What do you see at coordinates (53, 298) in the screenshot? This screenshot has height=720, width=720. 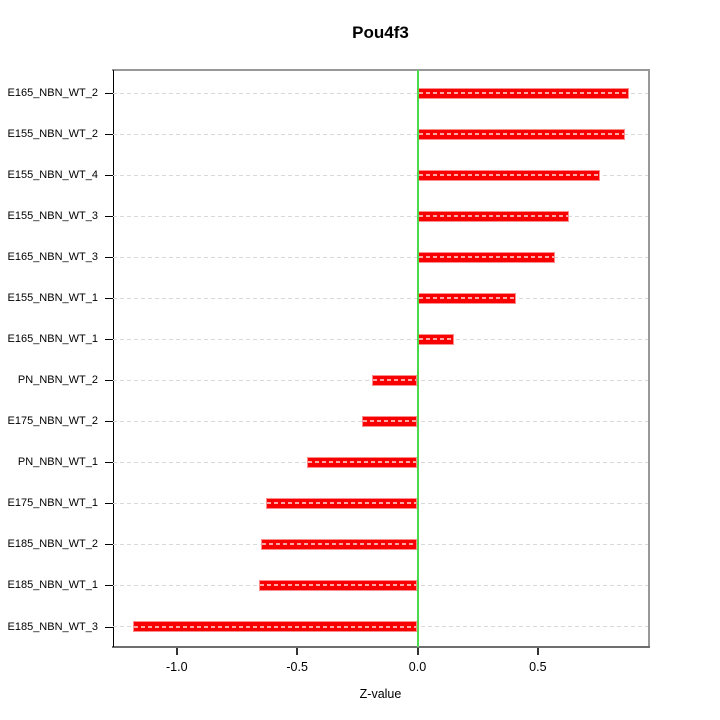 I see `y-axis-label: E155_NBN_WT_1` at bounding box center [53, 298].